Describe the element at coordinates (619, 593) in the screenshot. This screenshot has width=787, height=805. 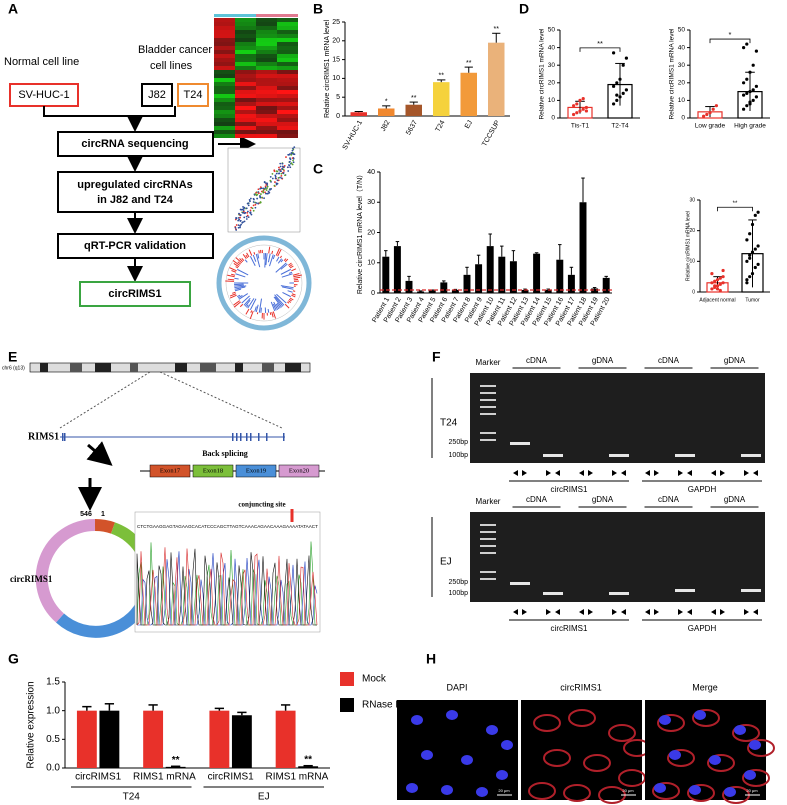
I see `dna-band` at that location.